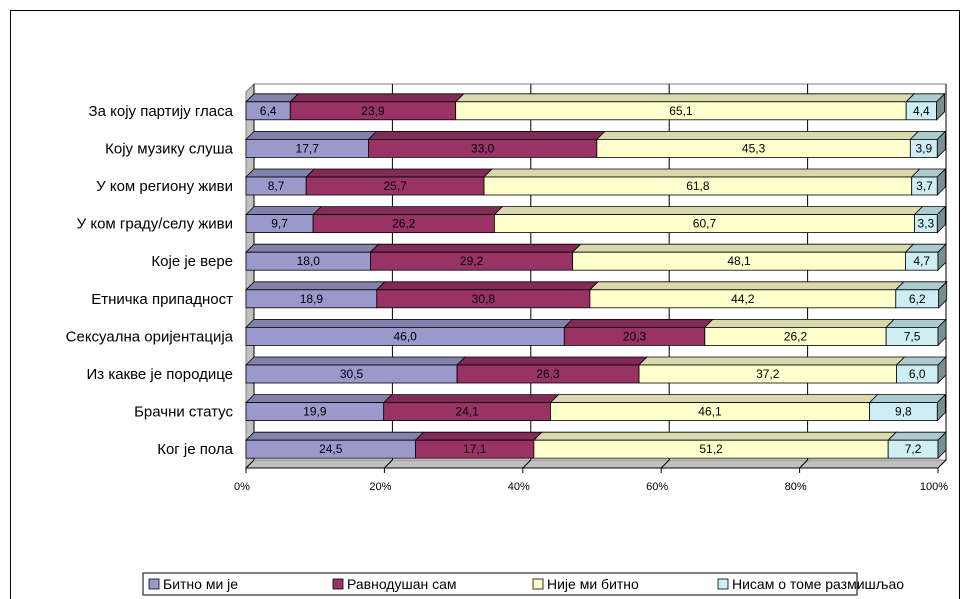 Image resolution: width=971 pixels, height=599 pixels. I want to click on x-tick-label: 100%, so click(934, 487).